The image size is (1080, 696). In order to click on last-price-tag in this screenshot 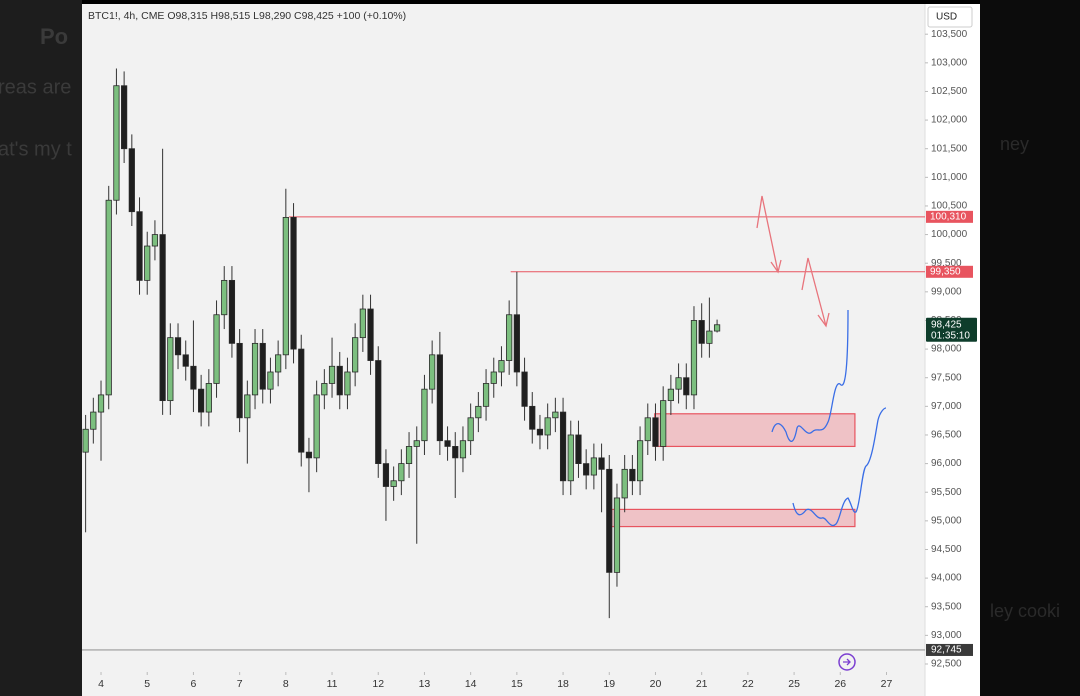, I will do `click(951, 329)`.